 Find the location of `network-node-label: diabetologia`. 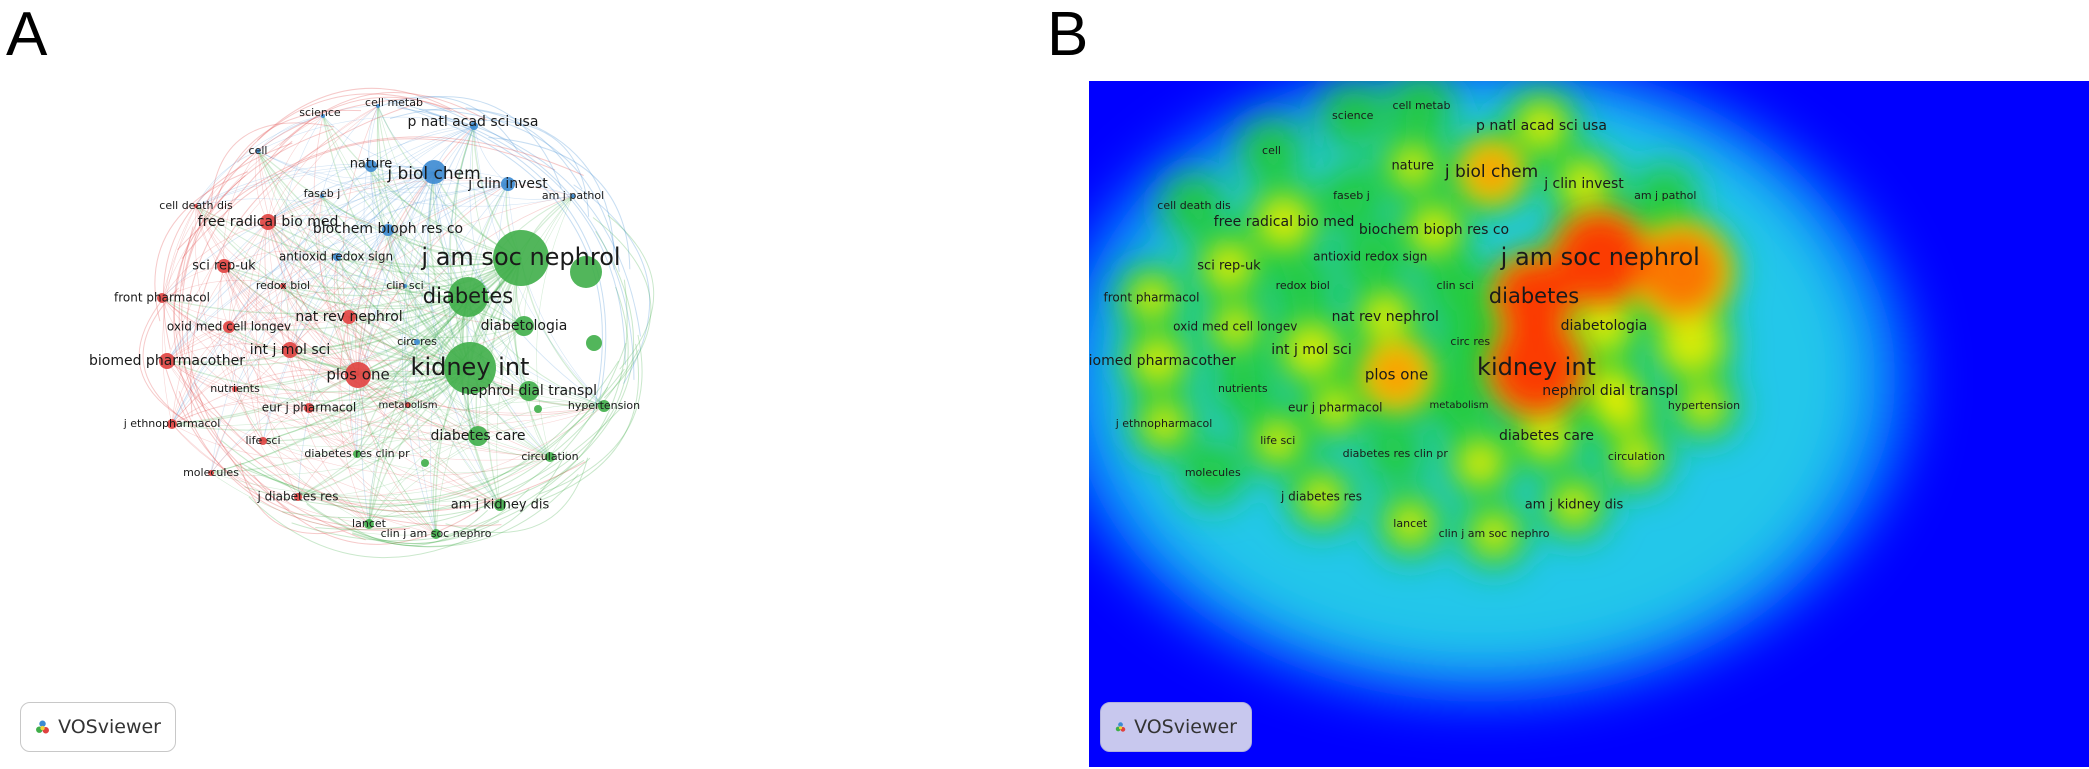

network-node-label: diabetologia is located at coordinates (524, 326).